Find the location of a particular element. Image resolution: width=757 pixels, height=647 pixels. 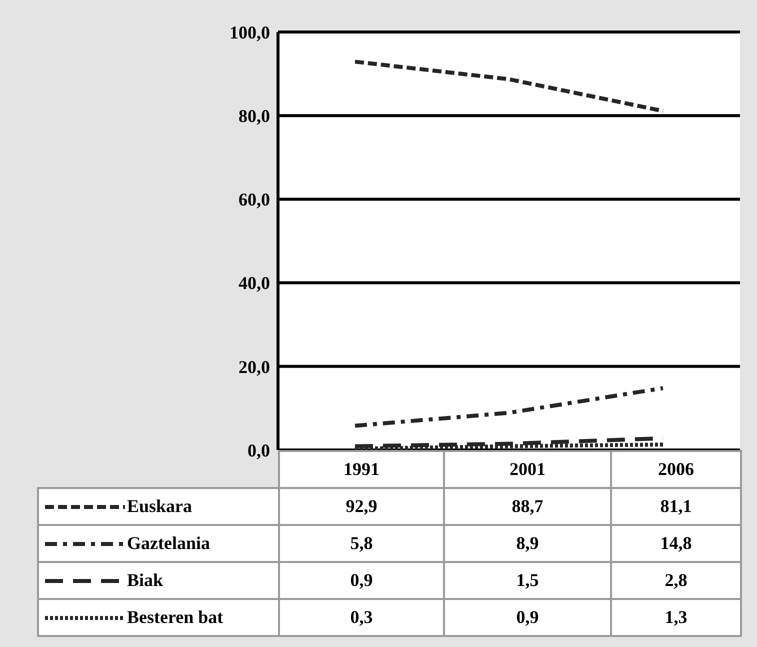

legend-label: Besteren bat is located at coordinates (175, 617).